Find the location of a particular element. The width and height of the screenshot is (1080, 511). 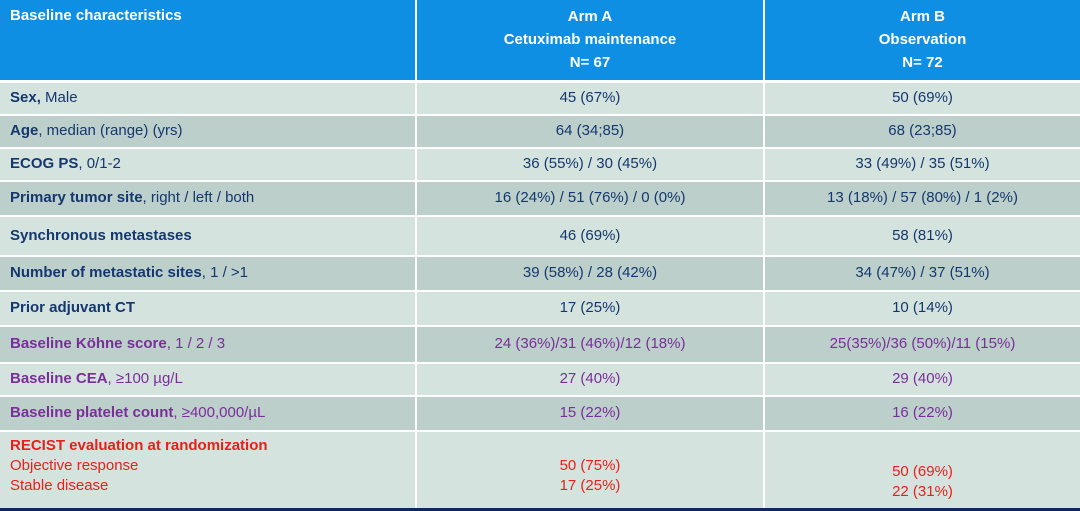

row-label-bold: Prior adjuvant CT is located at coordinates (73, 307).